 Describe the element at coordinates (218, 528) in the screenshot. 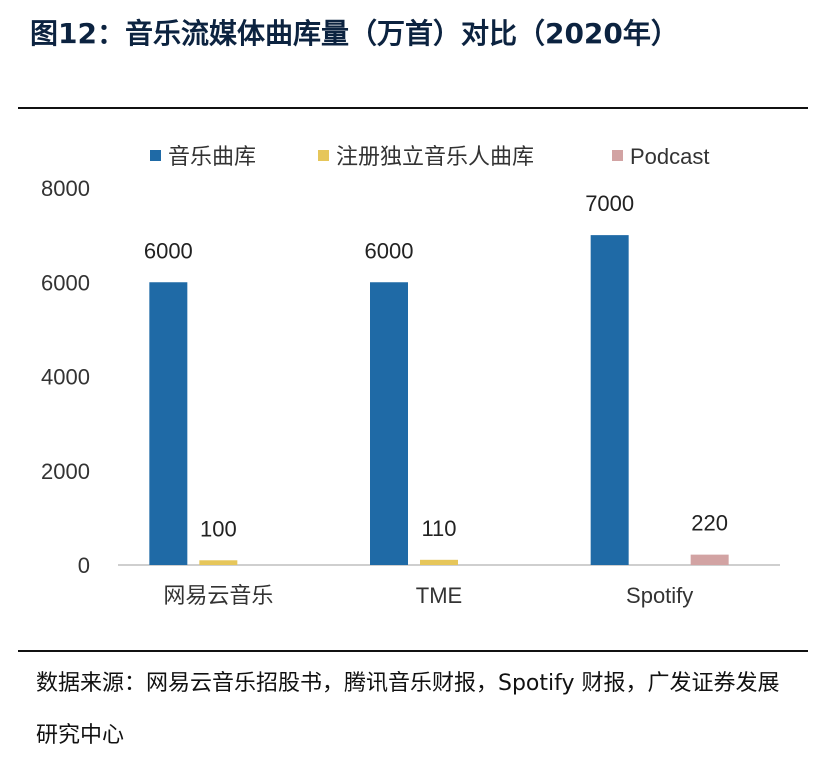

I see `bar-value-label: 100` at that location.